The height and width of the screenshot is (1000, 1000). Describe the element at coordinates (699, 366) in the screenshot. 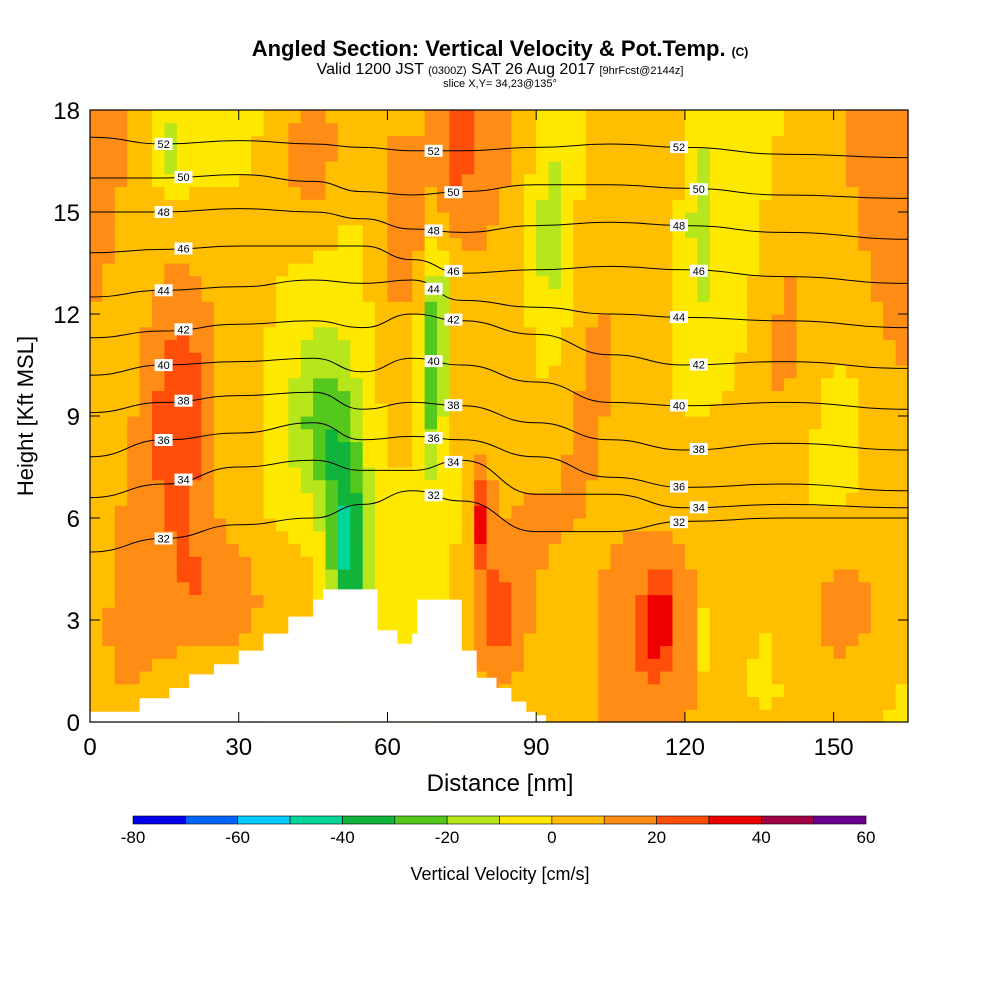

I see `contour-label: 42` at that location.